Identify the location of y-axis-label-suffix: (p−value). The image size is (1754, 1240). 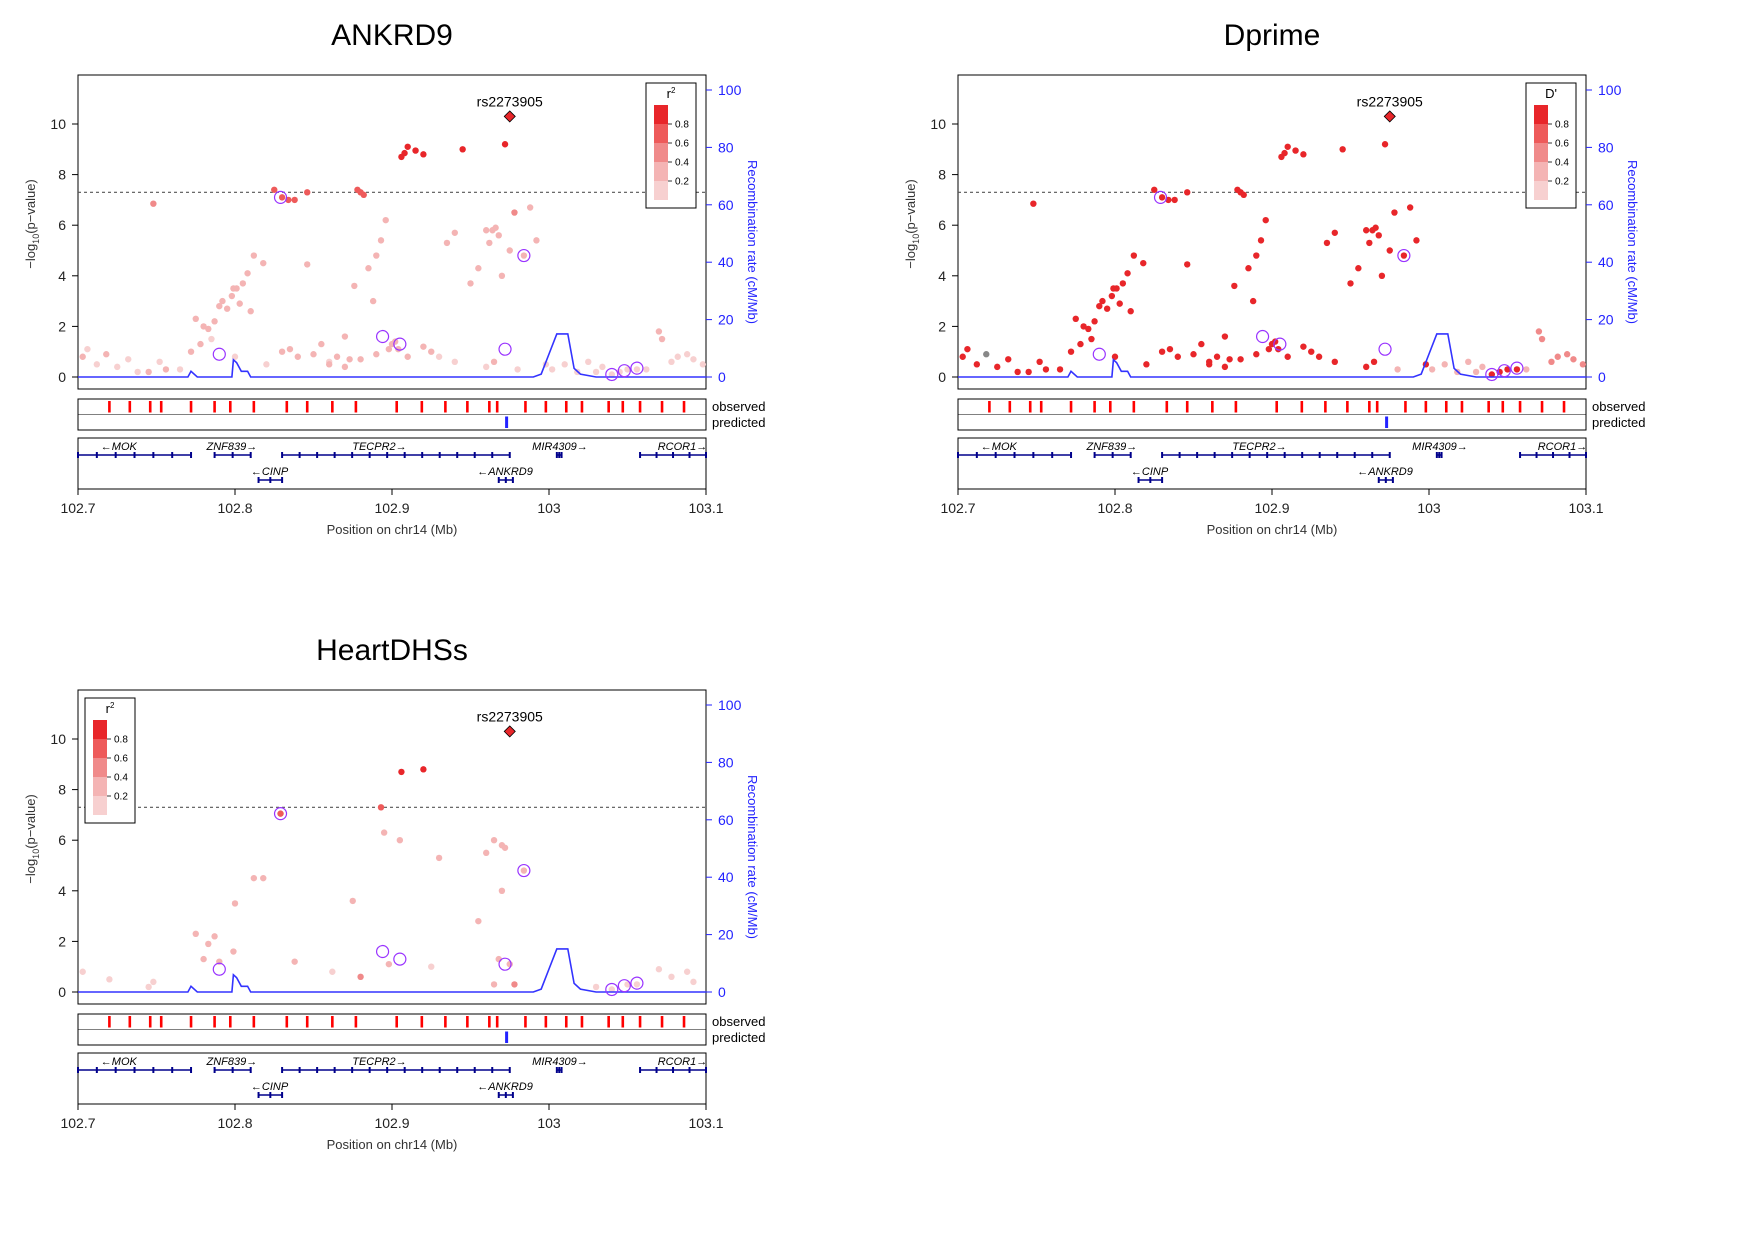
(30, 206).